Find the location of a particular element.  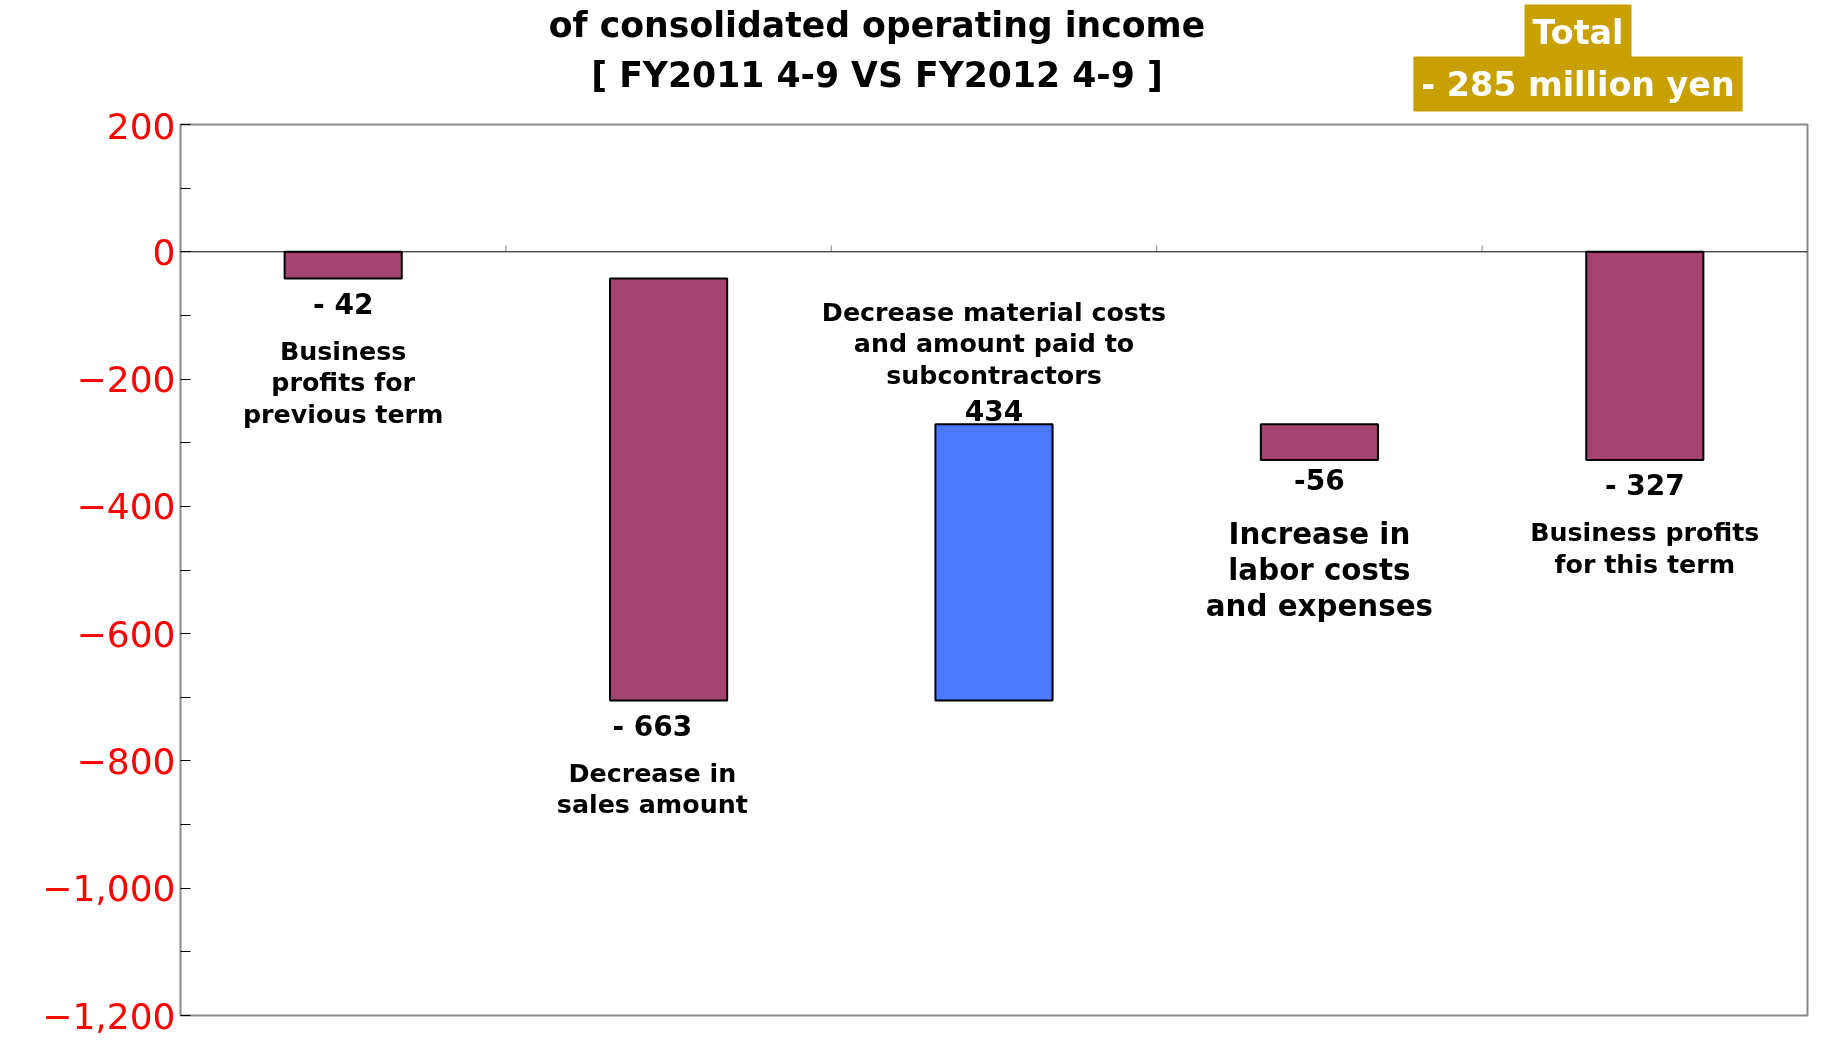

data-label: 434 is located at coordinates (994, 412).